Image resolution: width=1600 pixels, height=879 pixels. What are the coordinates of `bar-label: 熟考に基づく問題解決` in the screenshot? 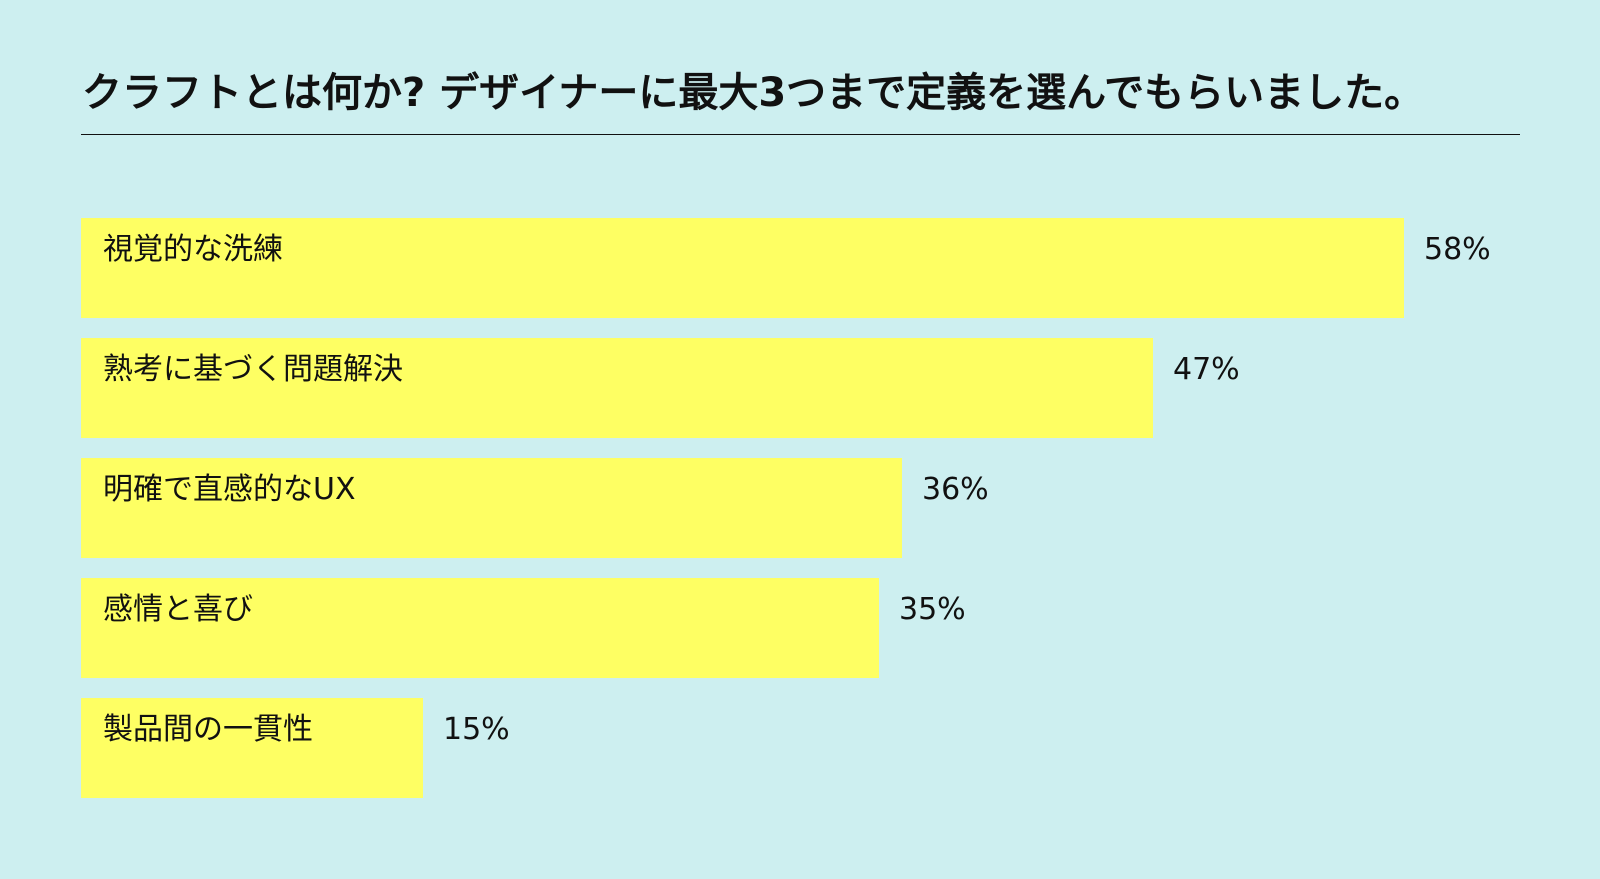 It's located at (253, 369).